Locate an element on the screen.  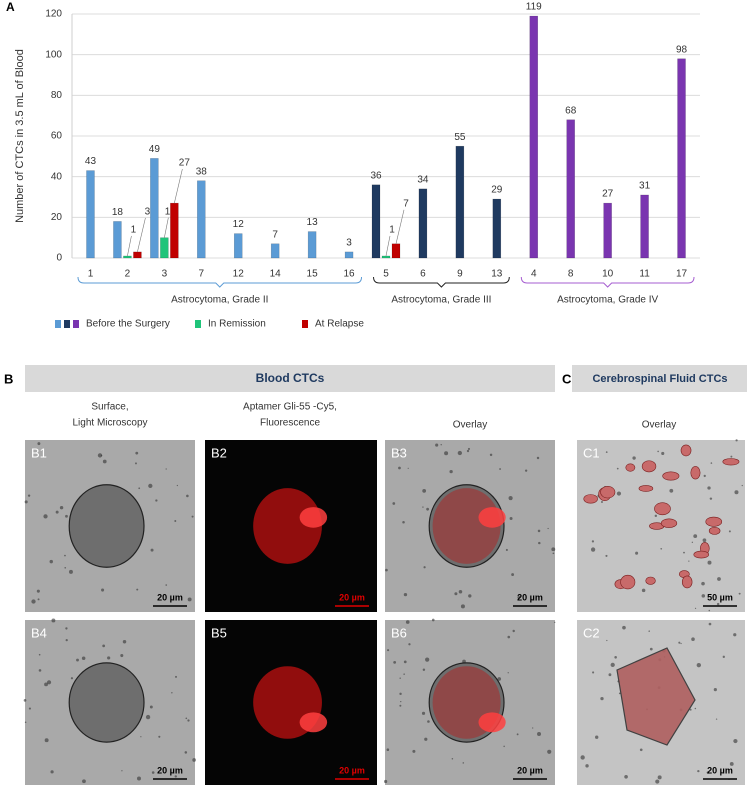
x-tick-label: 10 is located at coordinates (608, 274).